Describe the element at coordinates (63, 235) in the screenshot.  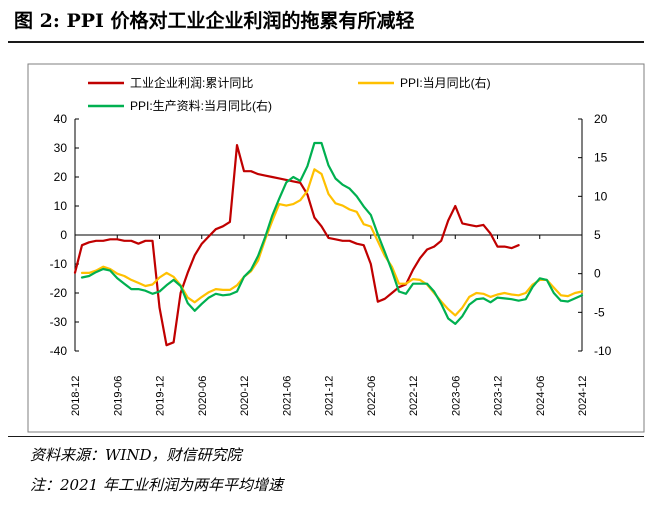
I see `y-left-tick-label: 0` at that location.